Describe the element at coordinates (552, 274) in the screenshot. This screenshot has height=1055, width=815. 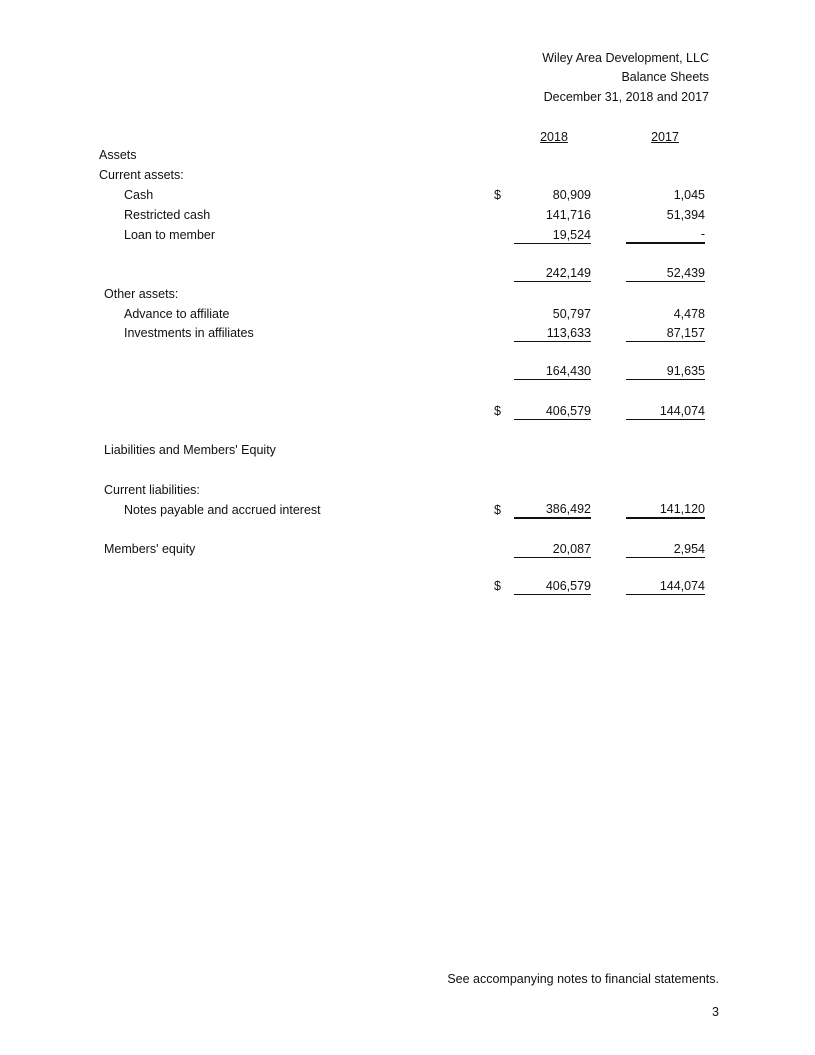
I see `value-2018: 242,149` at that location.